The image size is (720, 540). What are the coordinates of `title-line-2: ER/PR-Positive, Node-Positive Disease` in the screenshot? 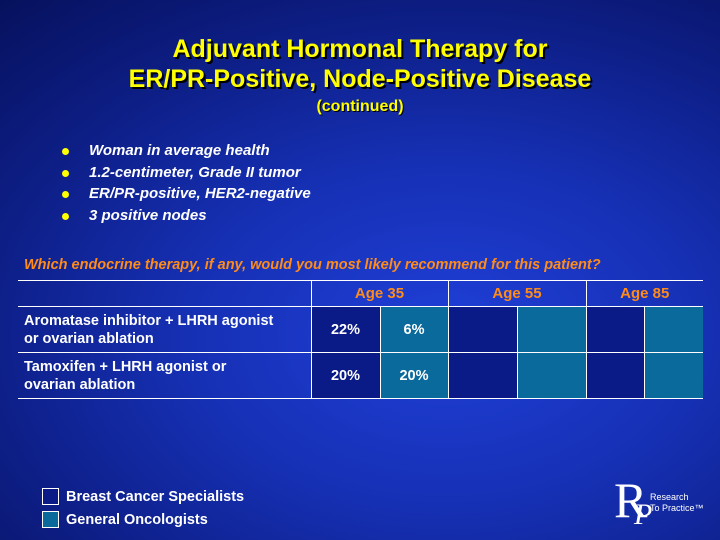 It's located at (360, 79).